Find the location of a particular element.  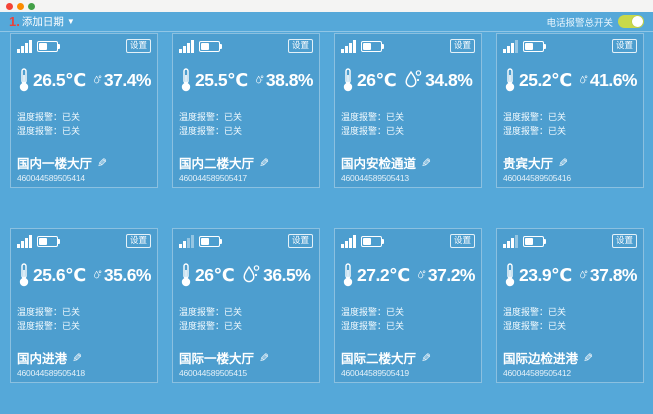

device-name: 国内二楼大厅 is located at coordinates (217, 164).